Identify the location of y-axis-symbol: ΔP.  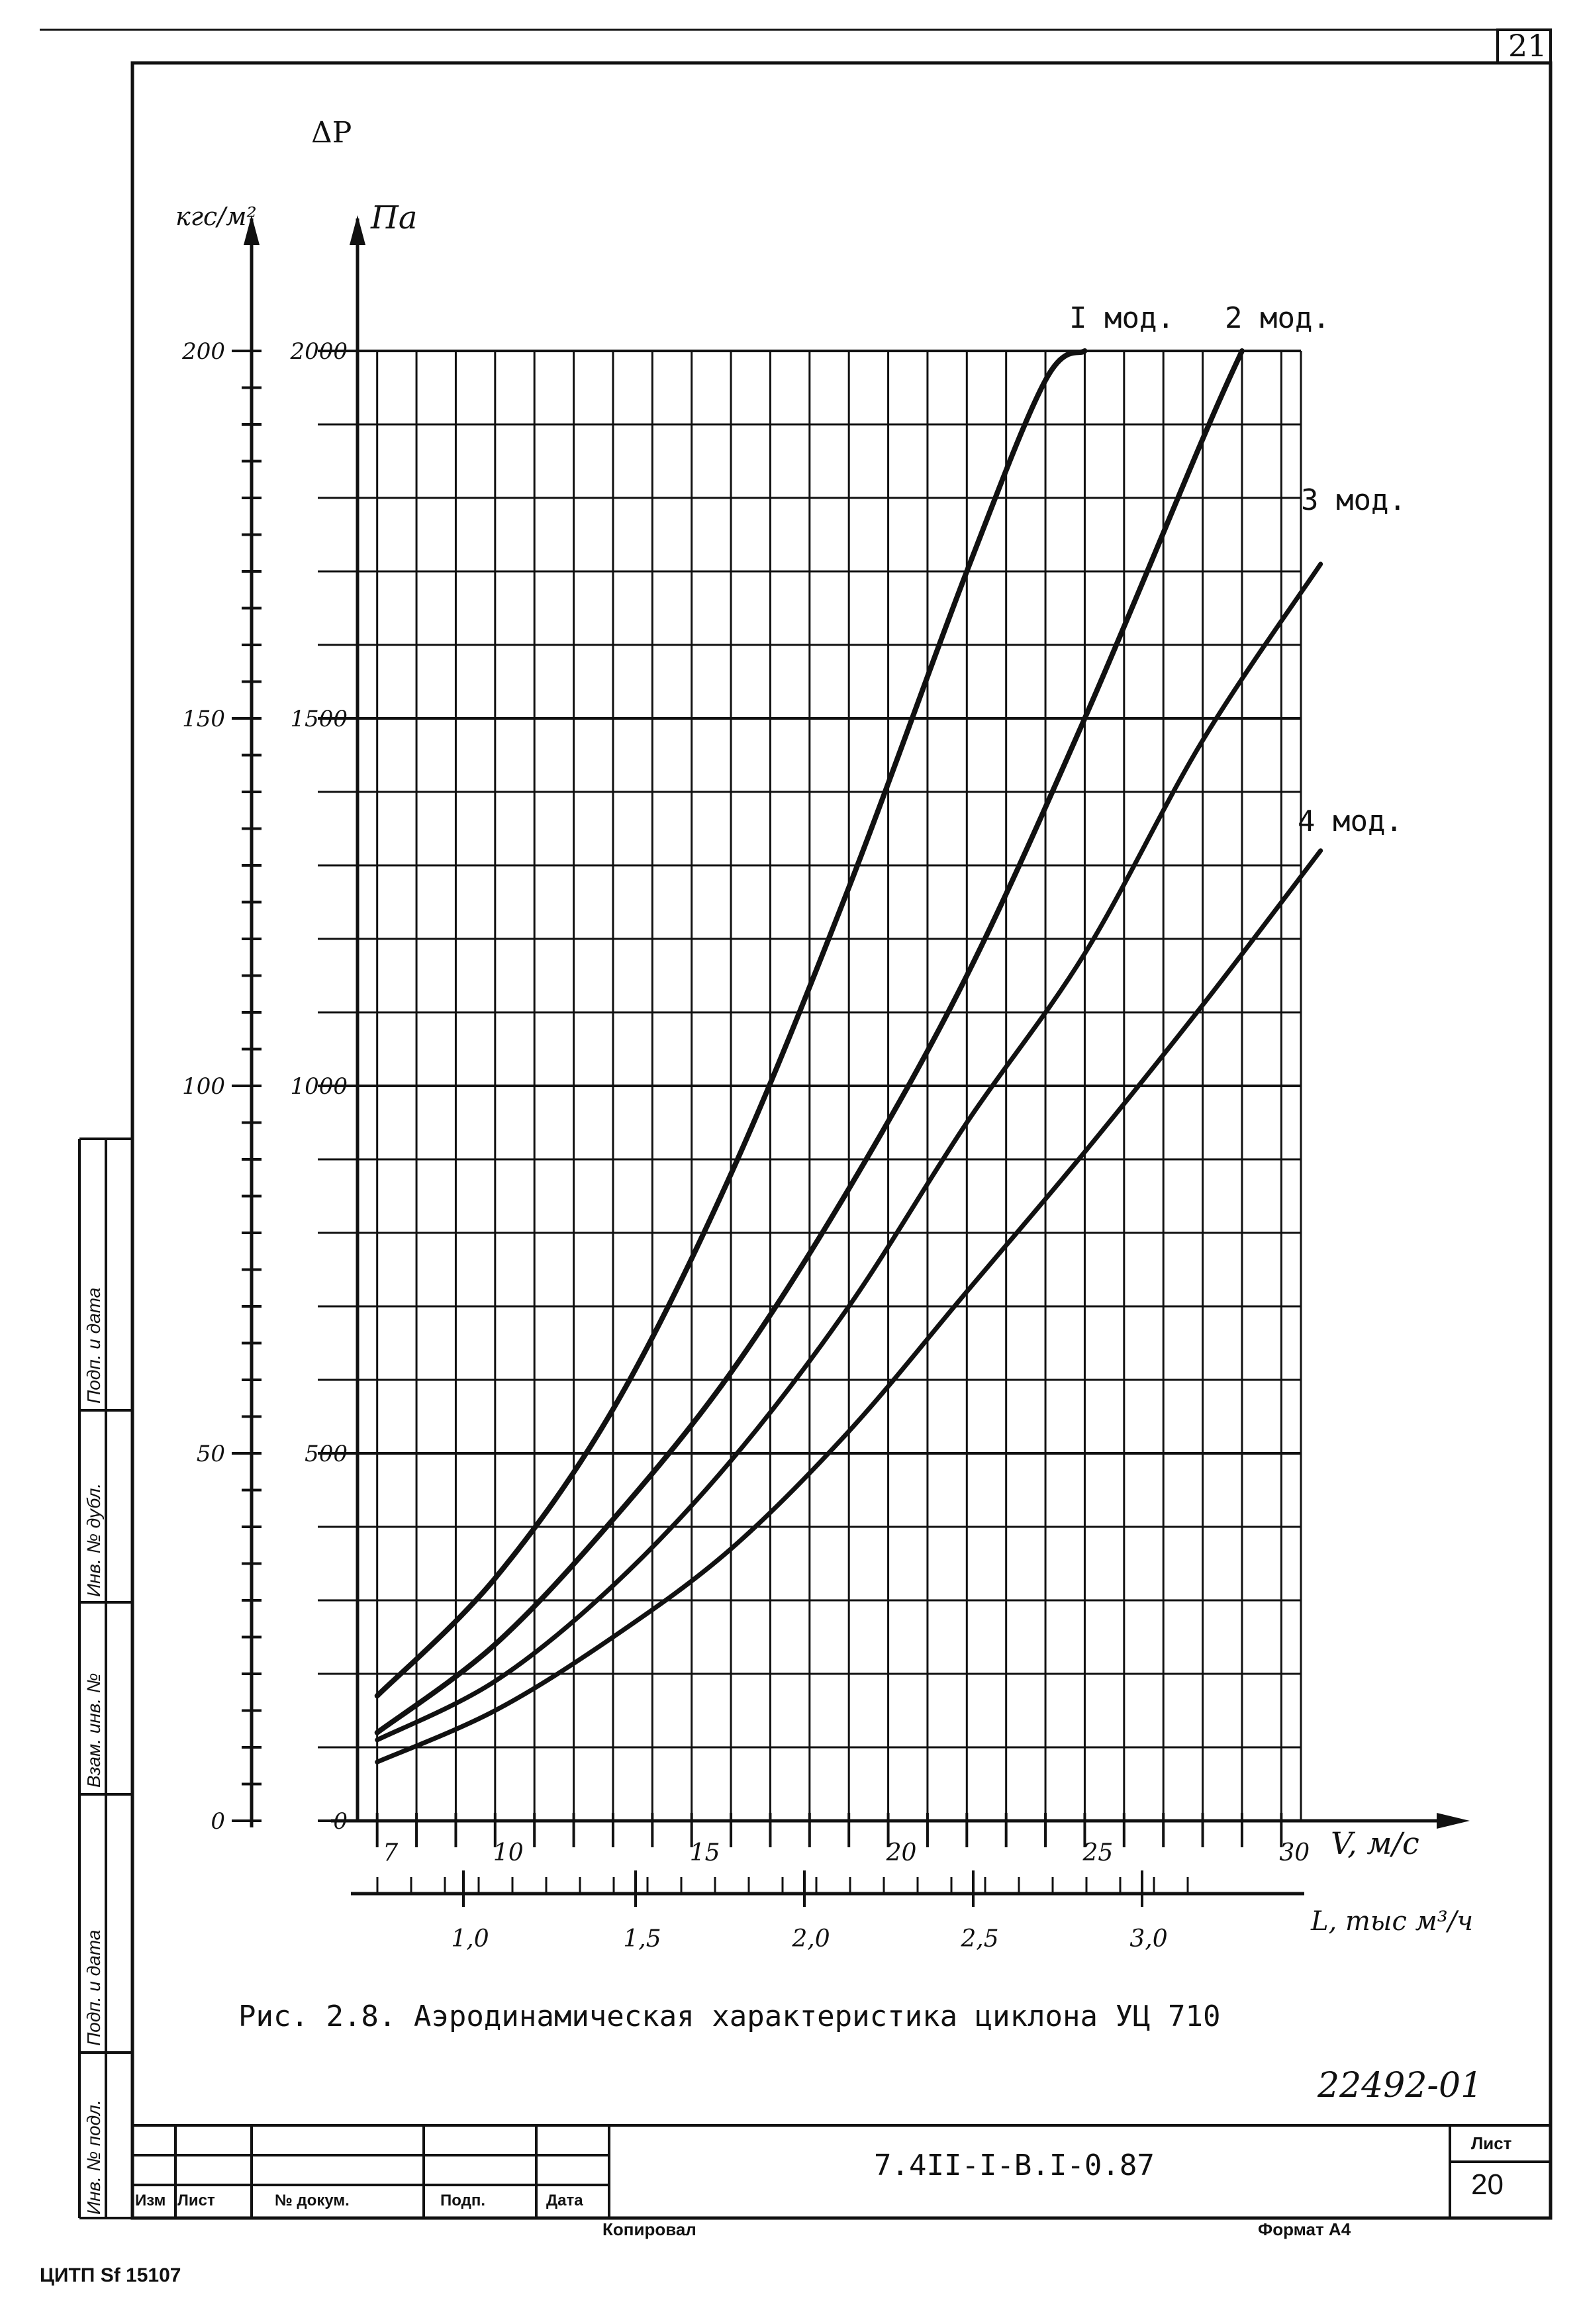
(331, 133).